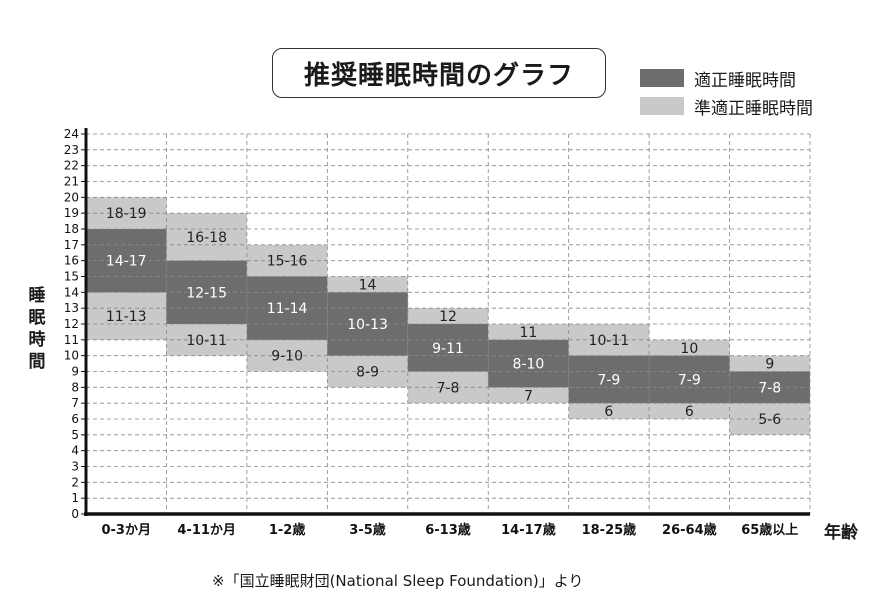 Image resolution: width=882 pixels, height=609 pixels. I want to click on acceptable-label: 15-16, so click(287, 262).